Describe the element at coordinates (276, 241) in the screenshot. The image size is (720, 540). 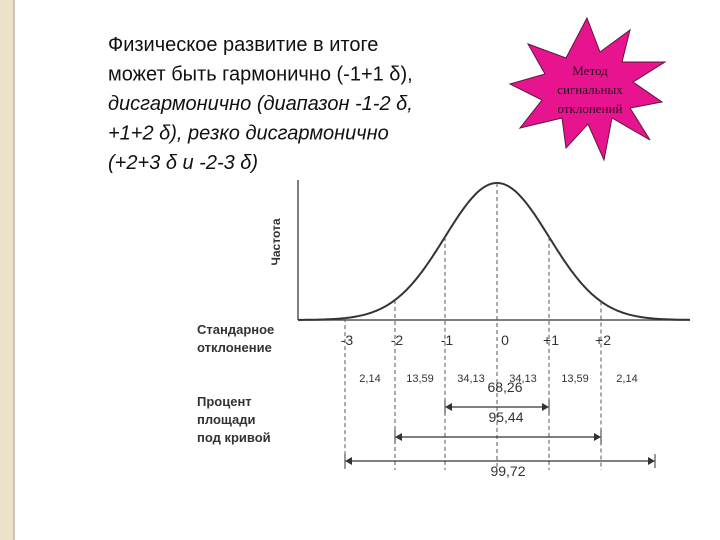
I see `y-axis-label: Частота` at that location.